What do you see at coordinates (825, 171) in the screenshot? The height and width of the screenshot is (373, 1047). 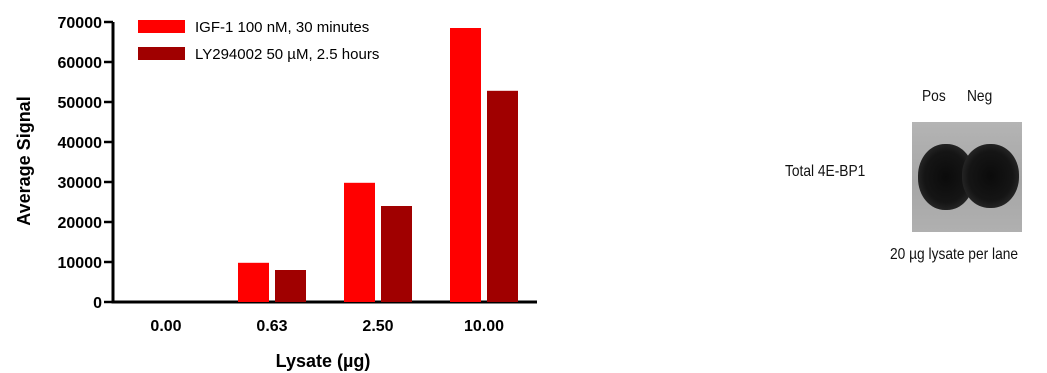 I see `blot-row-label: Total 4E-BP1` at bounding box center [825, 171].